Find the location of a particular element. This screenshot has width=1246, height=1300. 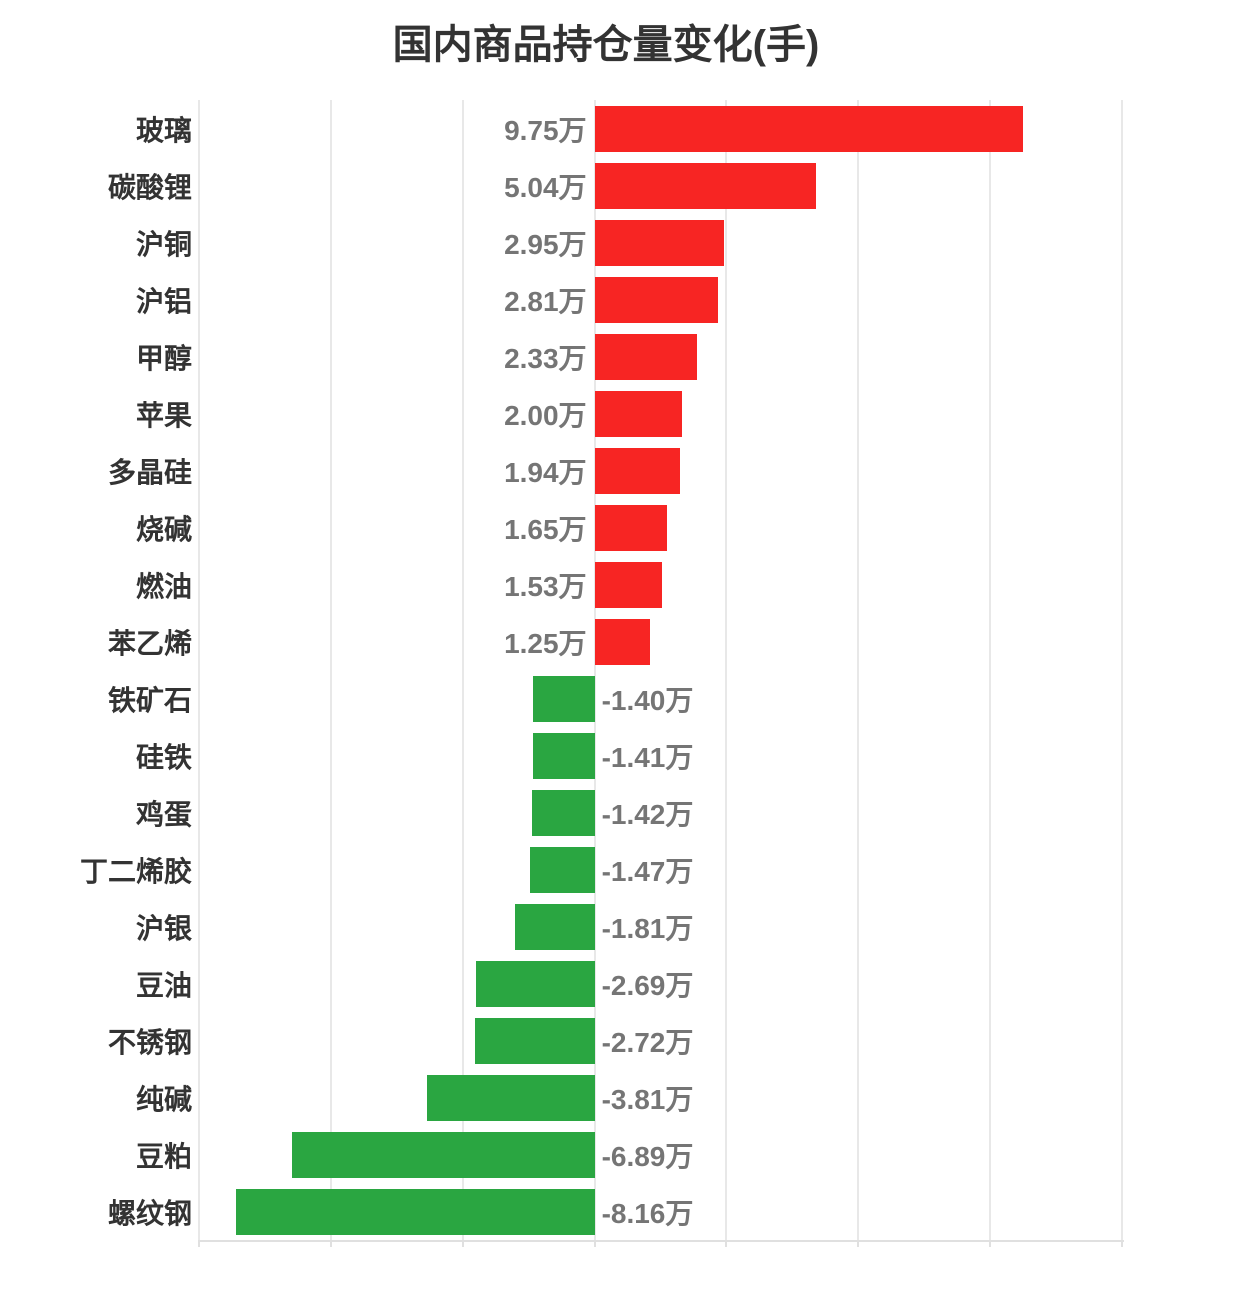

x-axis-line is located at coordinates (661, 1241).